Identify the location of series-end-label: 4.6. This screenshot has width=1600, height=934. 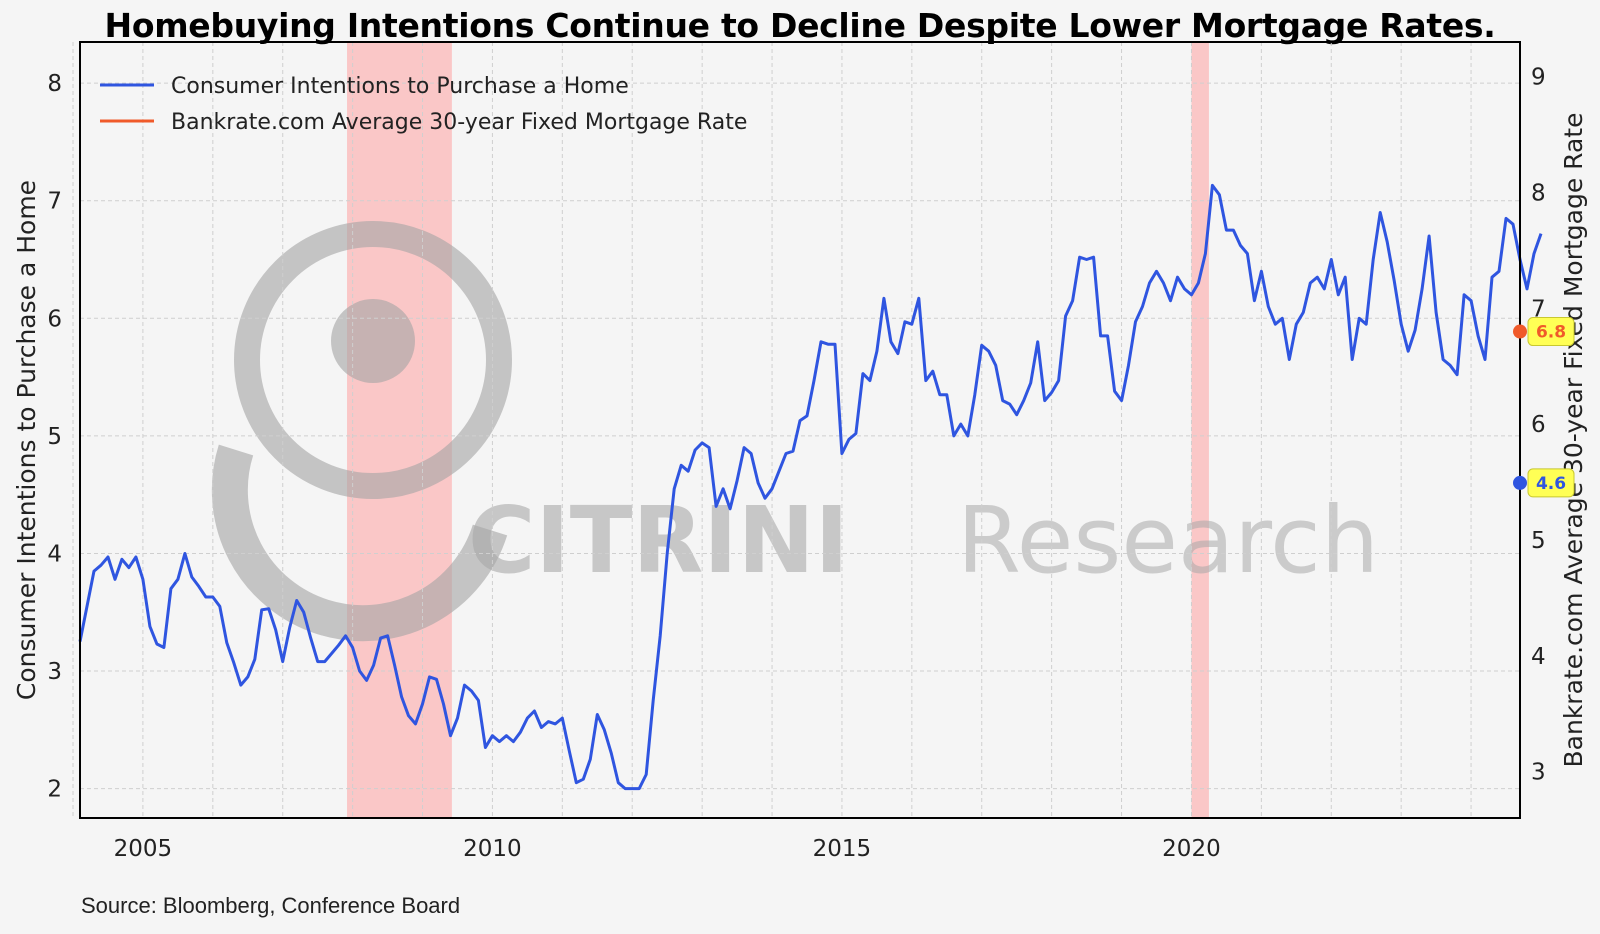
(1551, 484).